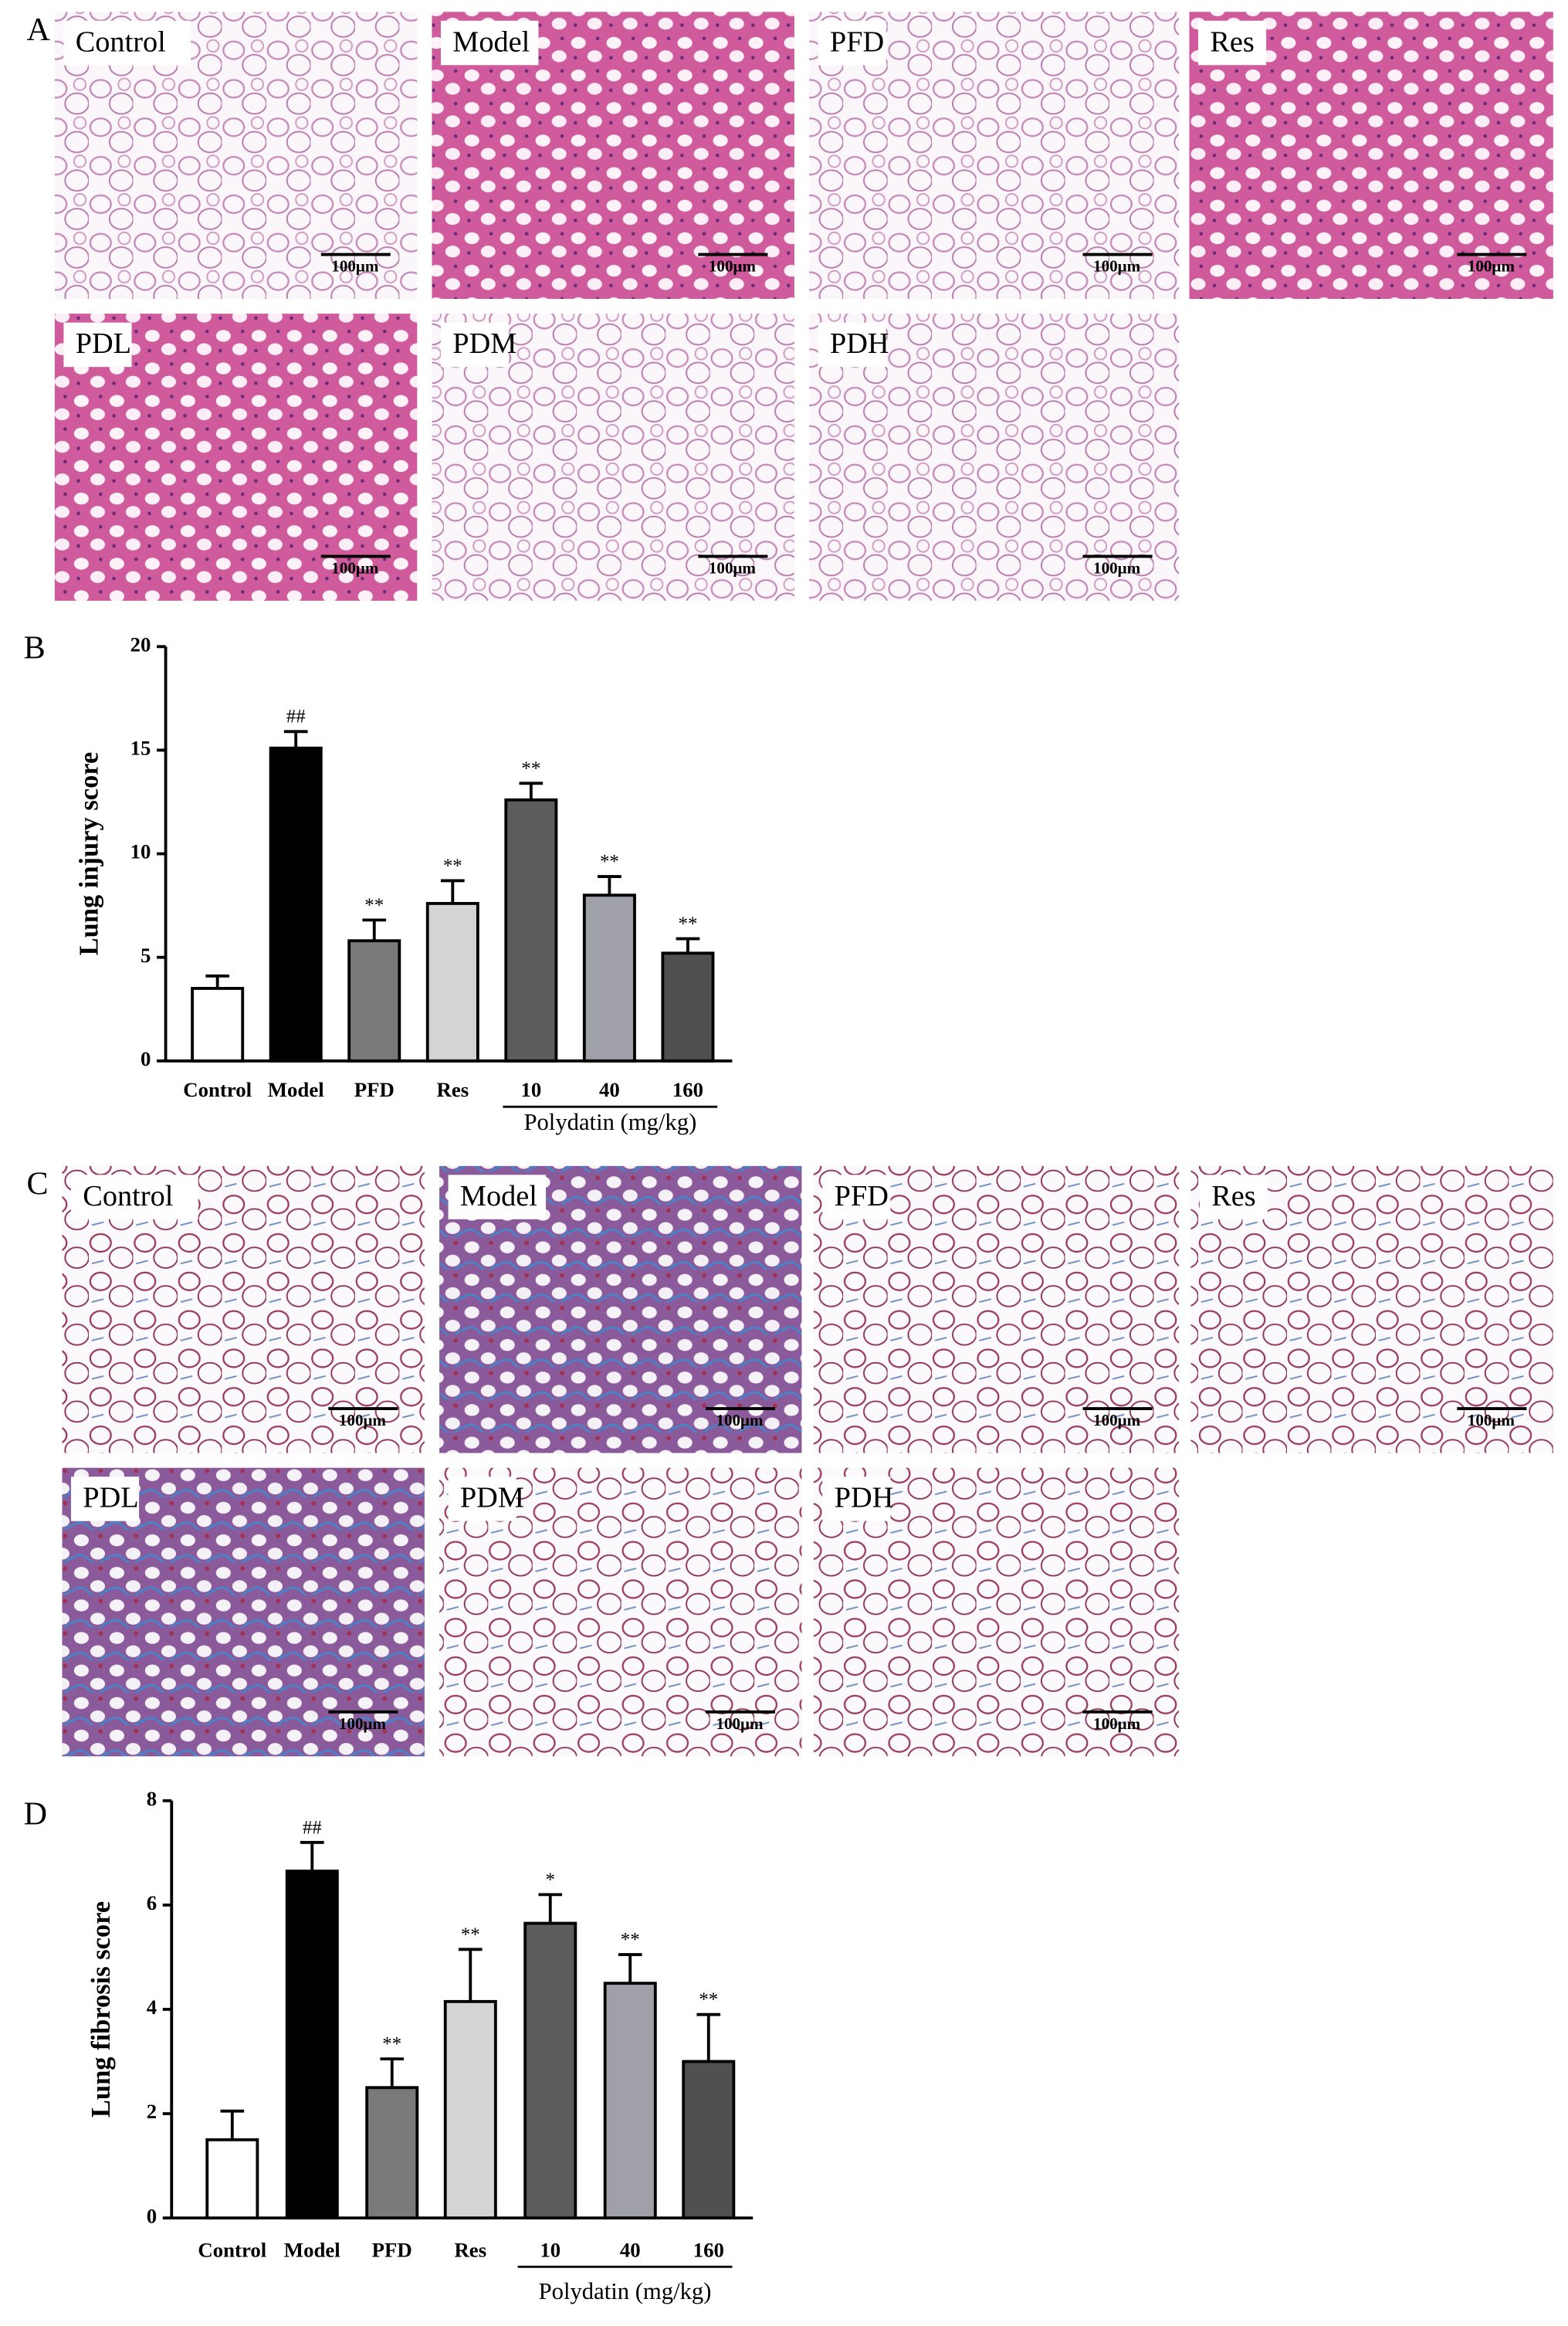 Image resolution: width=1568 pixels, height=2326 pixels. Describe the element at coordinates (101, 2009) in the screenshot. I see `y-axis-label: Lung fibrosis score` at that location.